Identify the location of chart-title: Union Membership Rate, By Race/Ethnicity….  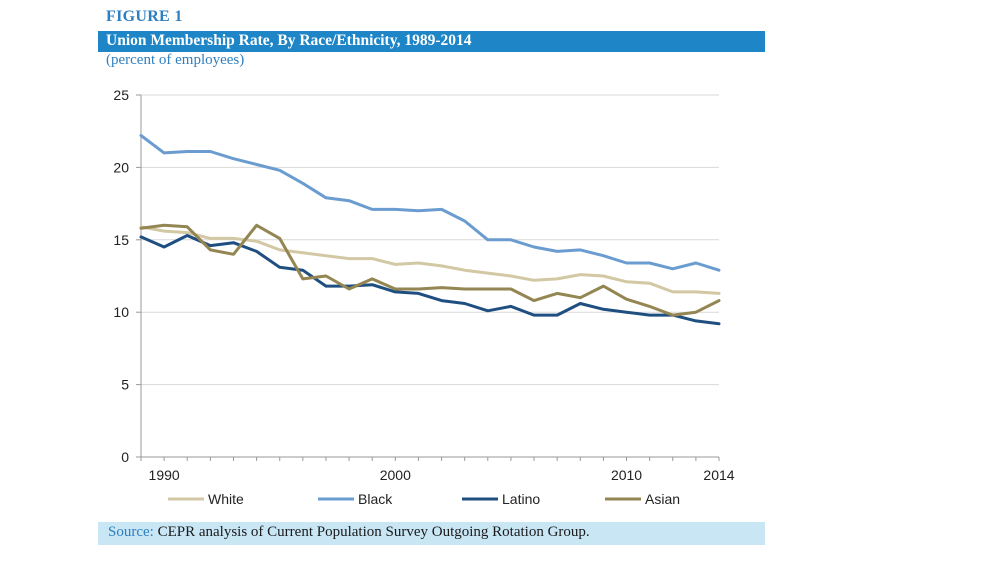
(289, 40).